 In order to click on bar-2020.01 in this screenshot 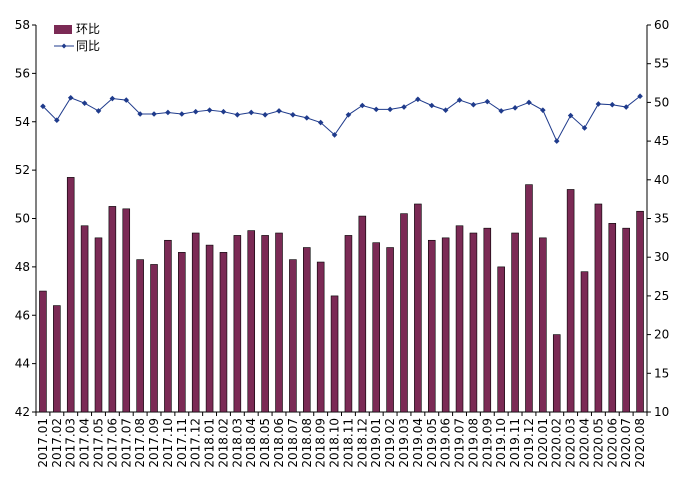, I will do `click(543, 325)`.